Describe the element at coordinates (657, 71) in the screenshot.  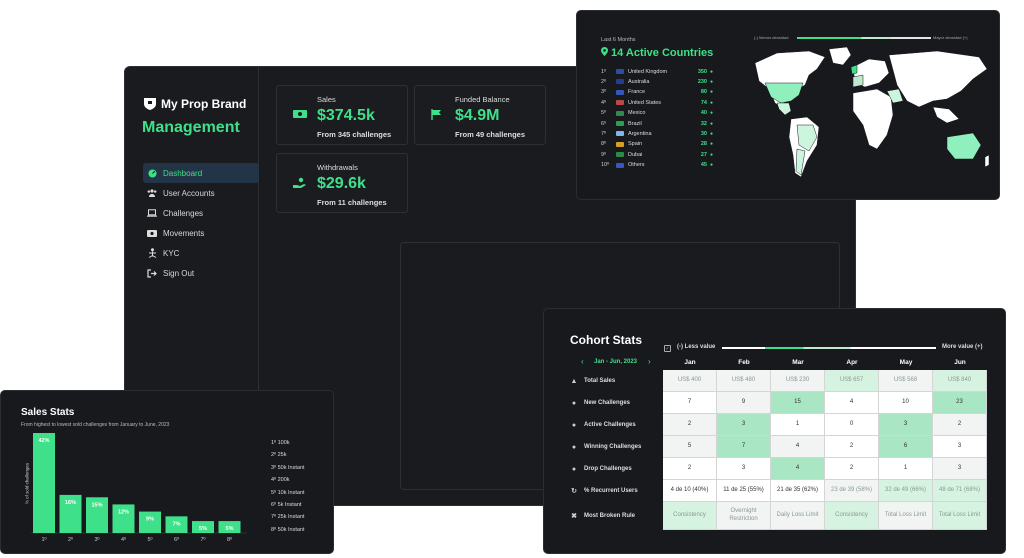
I see `country-row: 1º United Kingdom 350 ●` at that location.